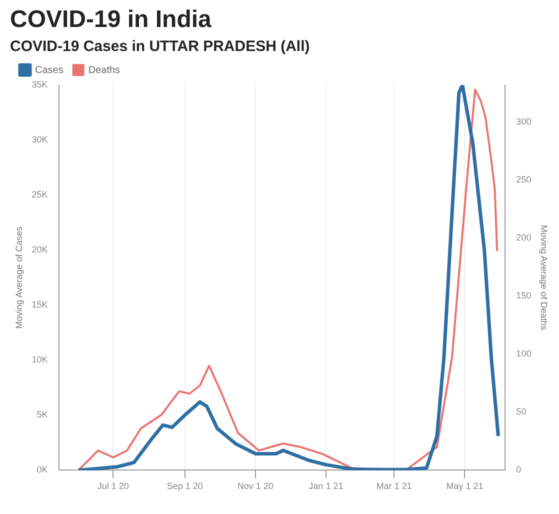  Describe the element at coordinates (160, 46) in the screenshot. I see `chart-subtitle: COVID-19 Cases in UTTAR PRADESH (All)` at that location.